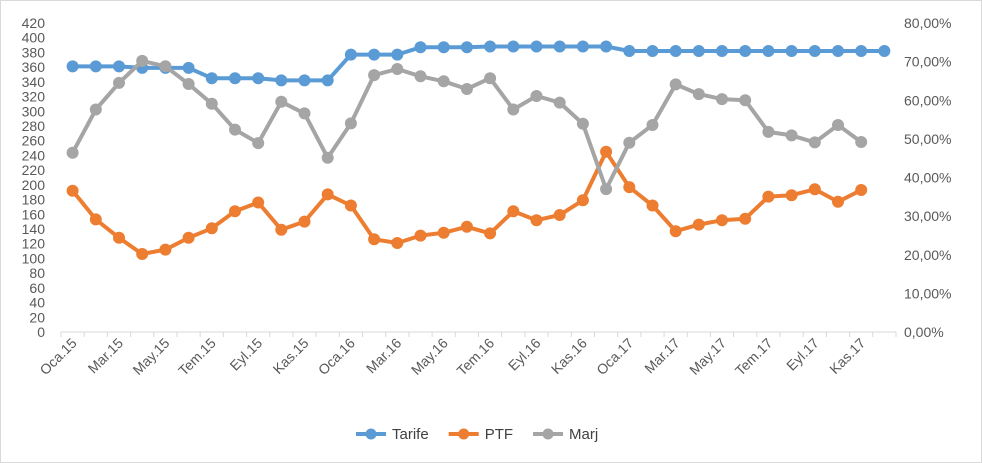 This screenshot has height=463, width=982. What do you see at coordinates (565, 434) in the screenshot?
I see `legend-item-marj: Marj` at bounding box center [565, 434].